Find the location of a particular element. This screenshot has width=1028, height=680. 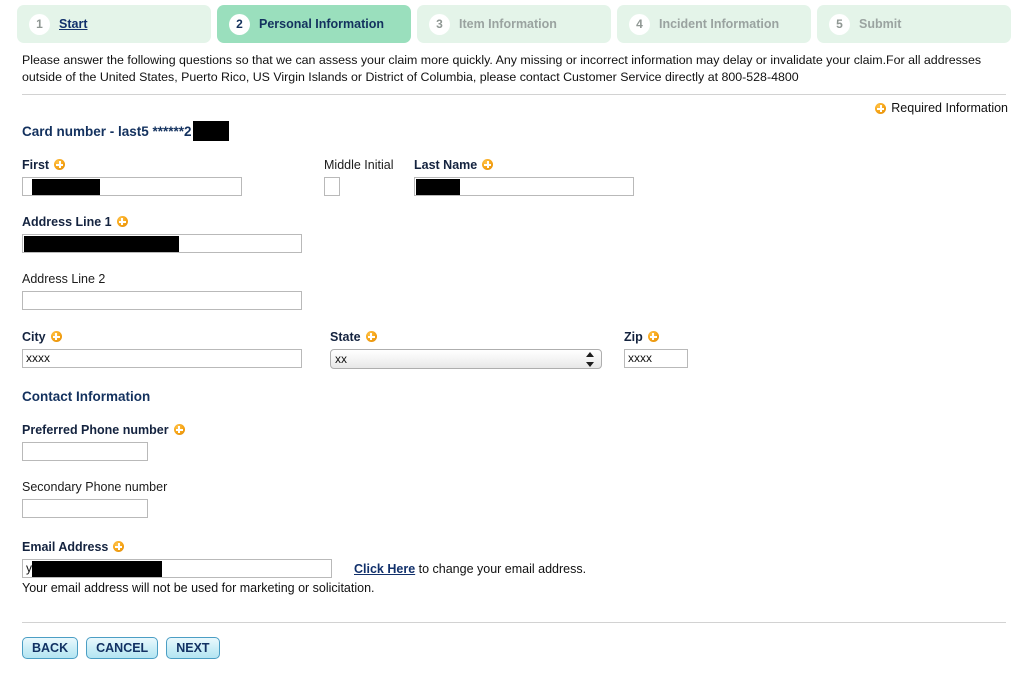

first-name-label: First is located at coordinates (173, 165).